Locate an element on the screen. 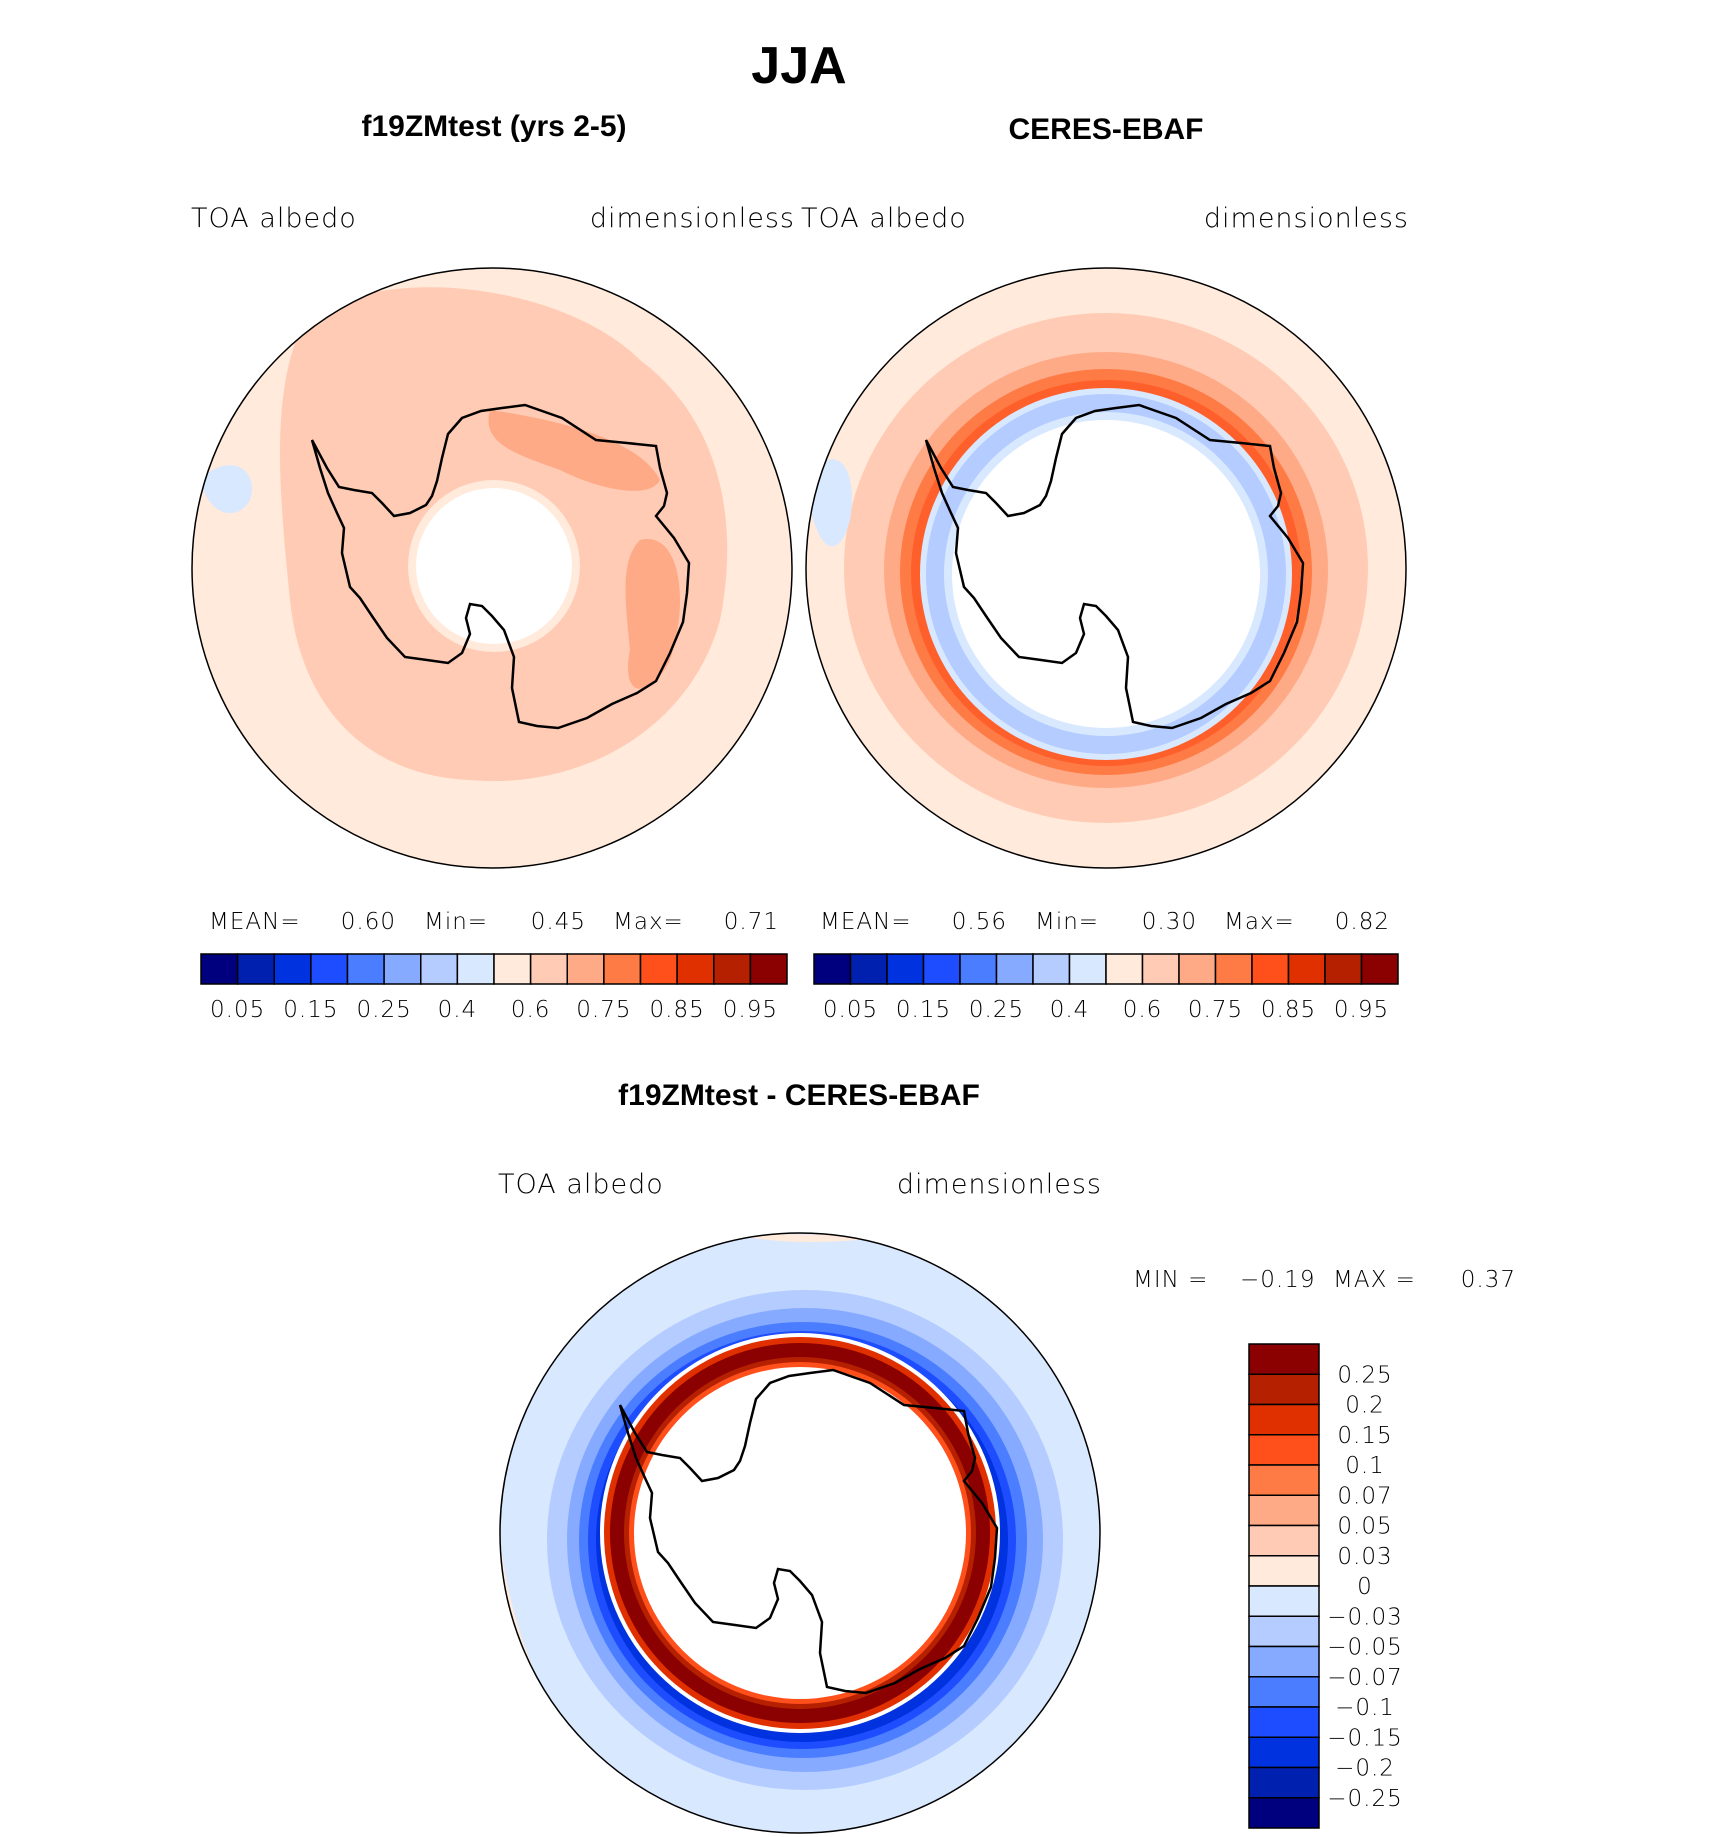 The width and height of the screenshot is (1710, 1837). panel2-map is located at coordinates (1106, 568).